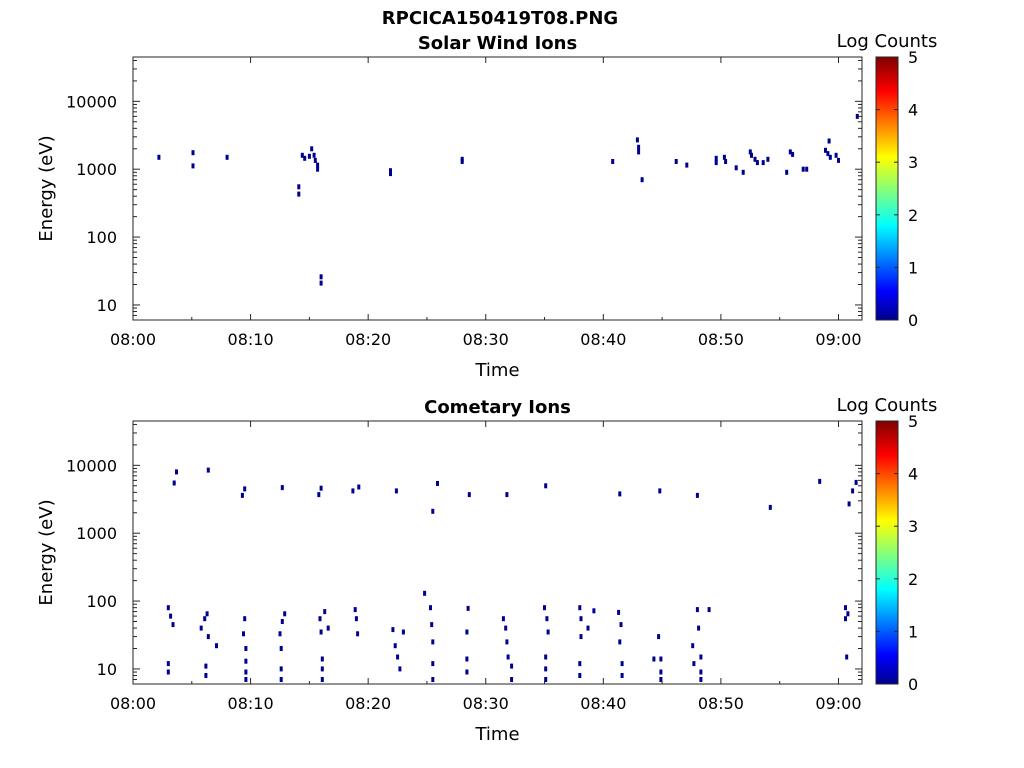 The width and height of the screenshot is (1024, 768). What do you see at coordinates (603, 703) in the screenshot?
I see `x-tick-label: 08:40` at bounding box center [603, 703].